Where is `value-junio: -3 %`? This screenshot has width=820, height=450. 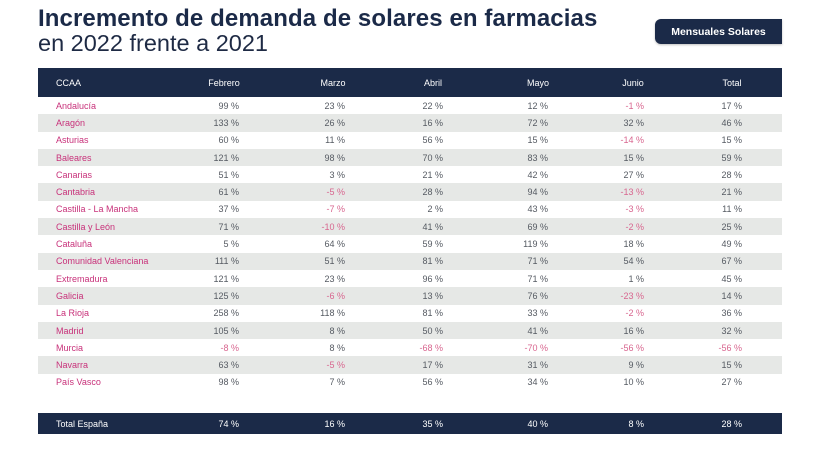
value-junio: -3 % is located at coordinates (634, 209).